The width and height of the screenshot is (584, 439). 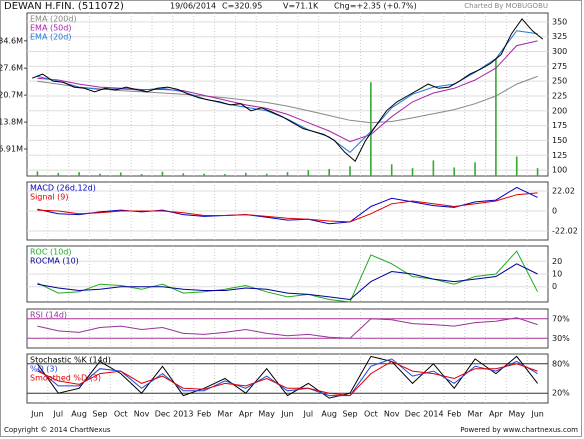 What do you see at coordinates (183, 414) in the screenshot?
I see `x-tick-label: 2013` at bounding box center [183, 414].